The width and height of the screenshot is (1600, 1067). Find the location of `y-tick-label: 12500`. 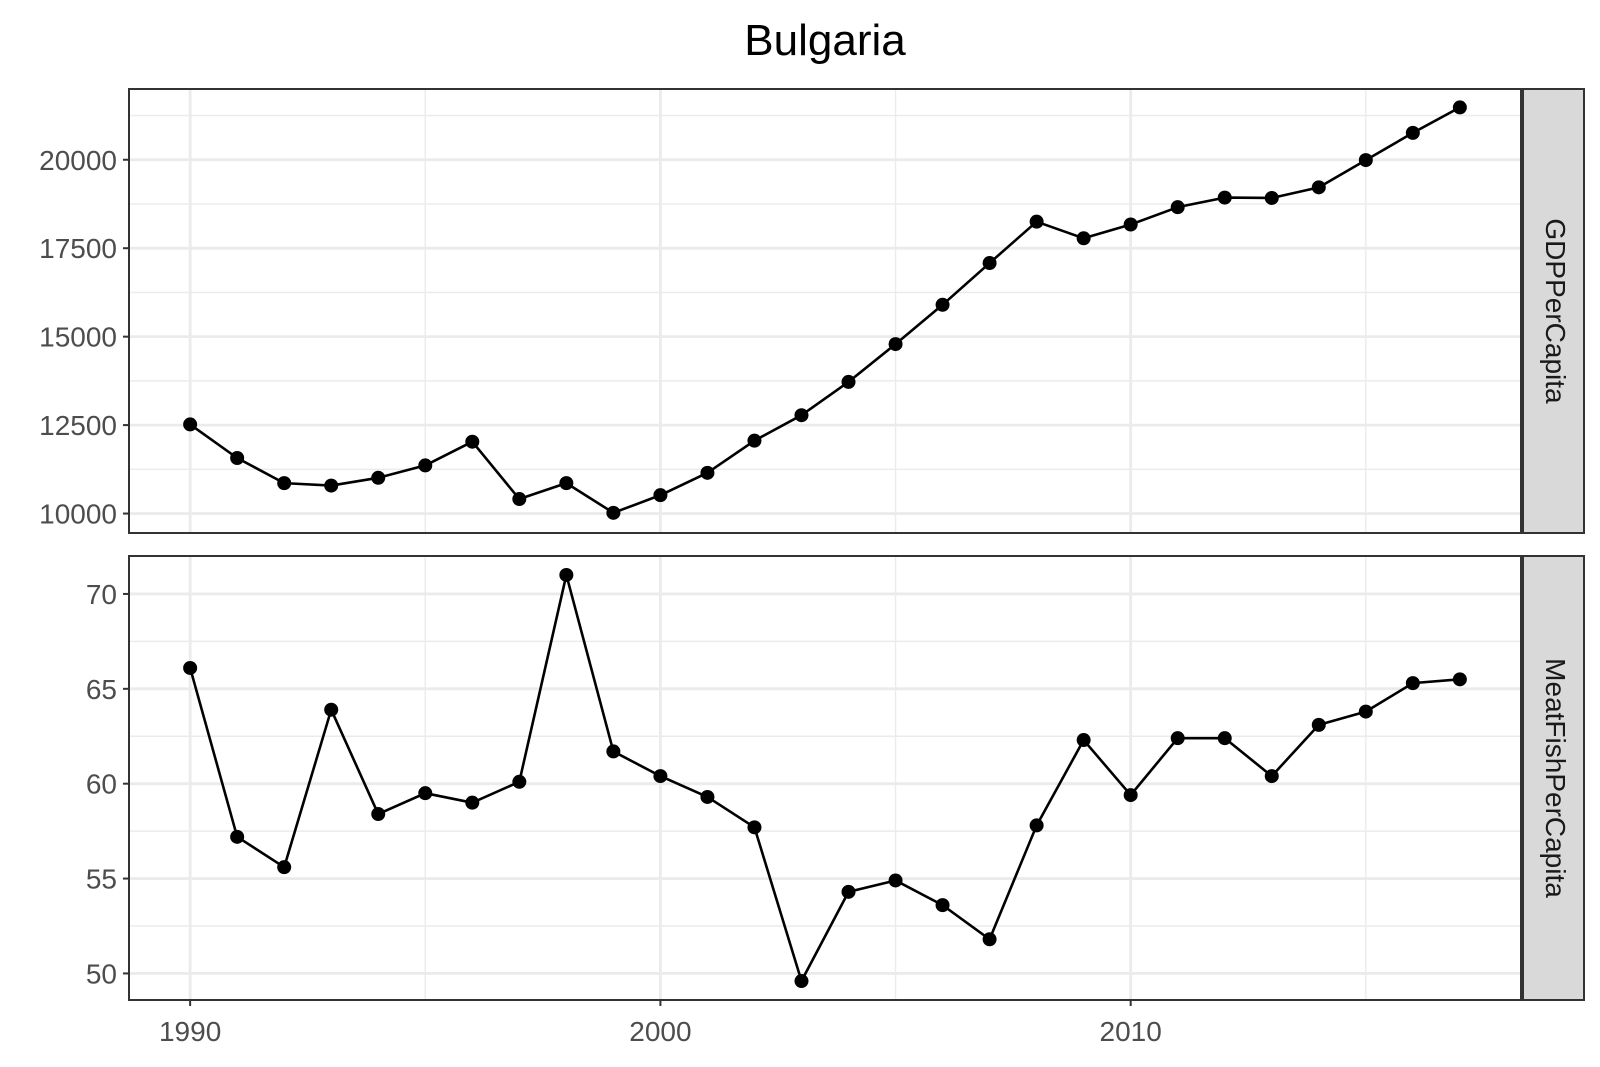

y-tick-label: 12500 is located at coordinates (78, 425).